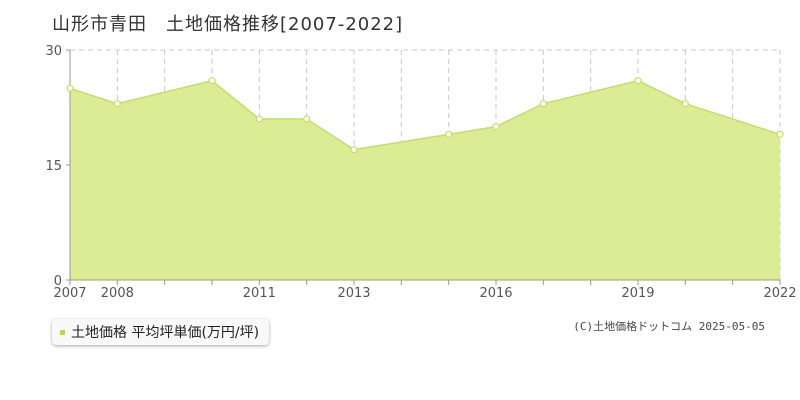 This screenshot has width=800, height=400. What do you see at coordinates (669, 326) in the screenshot?
I see `copyright: (C)土地価格ドットコム 2025-05-05` at bounding box center [669, 326].